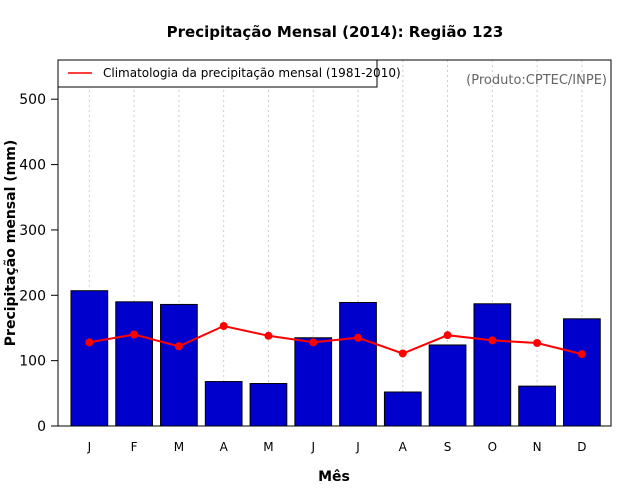 This screenshot has width=640, height=500. I want to click on legend-box, so click(217, 73).